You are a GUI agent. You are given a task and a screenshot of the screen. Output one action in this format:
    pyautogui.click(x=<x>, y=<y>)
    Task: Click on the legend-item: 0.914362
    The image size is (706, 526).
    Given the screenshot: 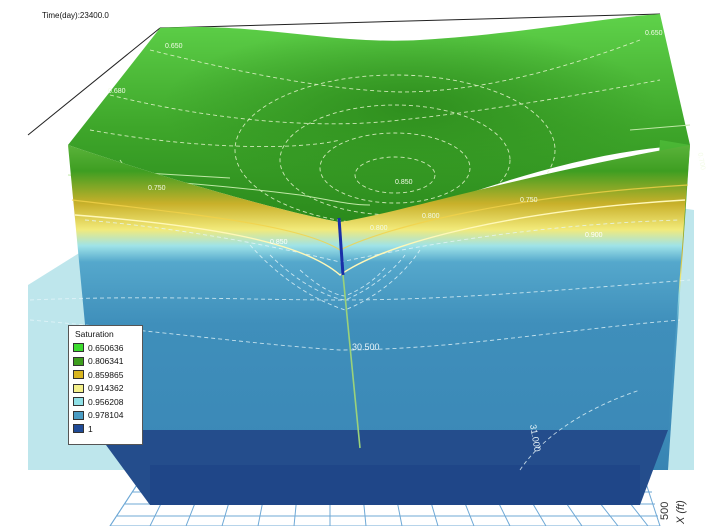 What is the action you would take?
    pyautogui.click(x=105, y=389)
    